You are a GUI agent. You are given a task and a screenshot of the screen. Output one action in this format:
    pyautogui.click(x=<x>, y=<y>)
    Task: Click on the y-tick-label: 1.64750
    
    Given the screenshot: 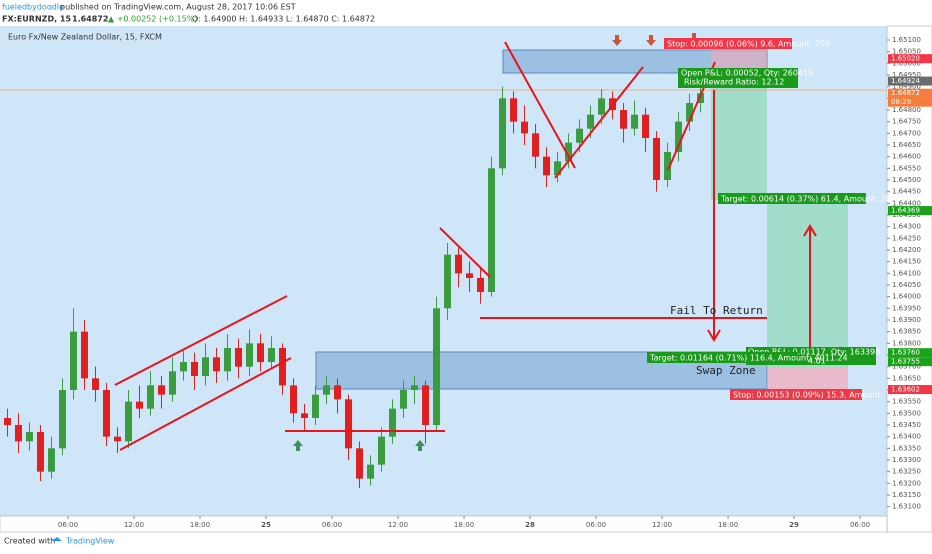 What is the action you would take?
    pyautogui.click(x=906, y=122)
    